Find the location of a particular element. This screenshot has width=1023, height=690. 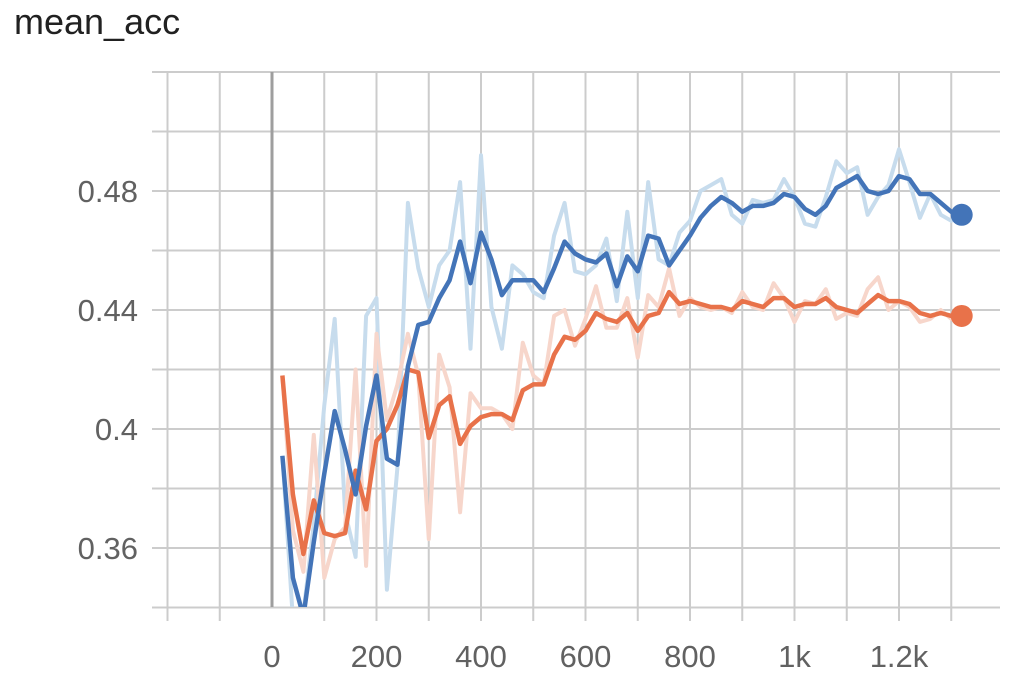

y-tick-label: 0.36 is located at coordinates (108, 548).